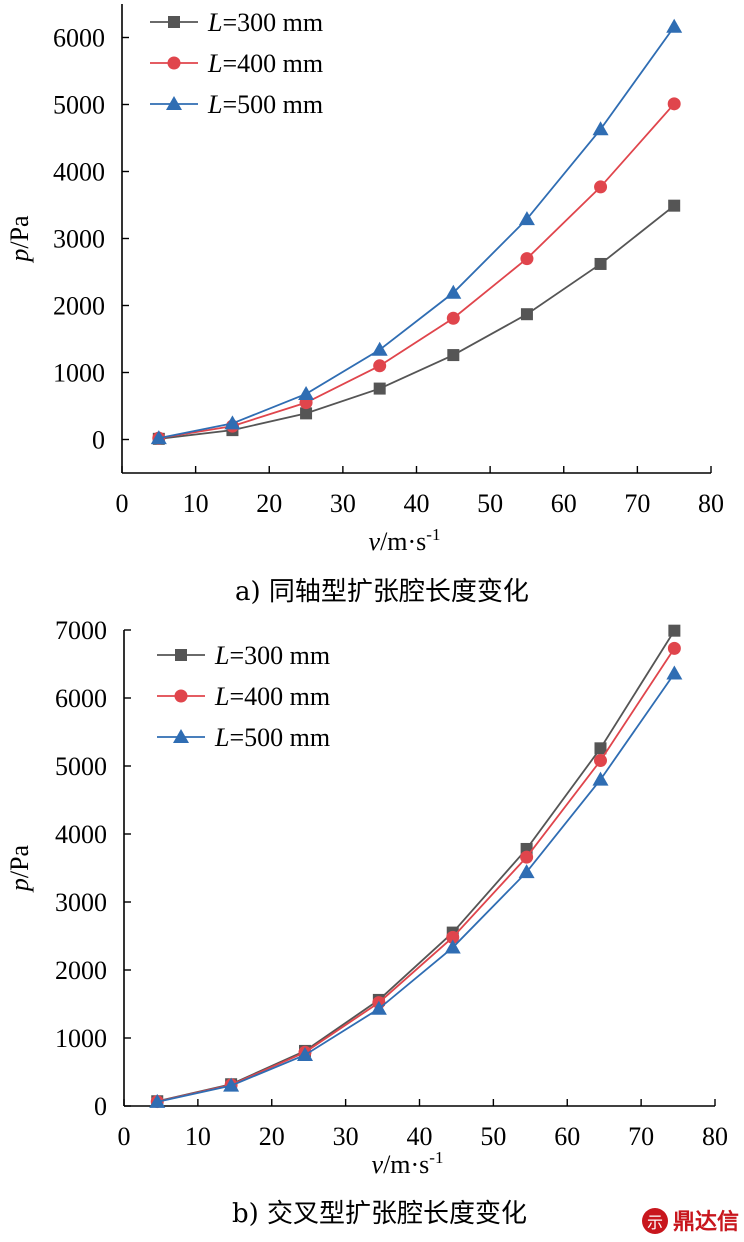 This screenshot has height=1242, width=744. What do you see at coordinates (343, 503) in the screenshot?
I see `x-tick-label: 30` at bounding box center [343, 503].